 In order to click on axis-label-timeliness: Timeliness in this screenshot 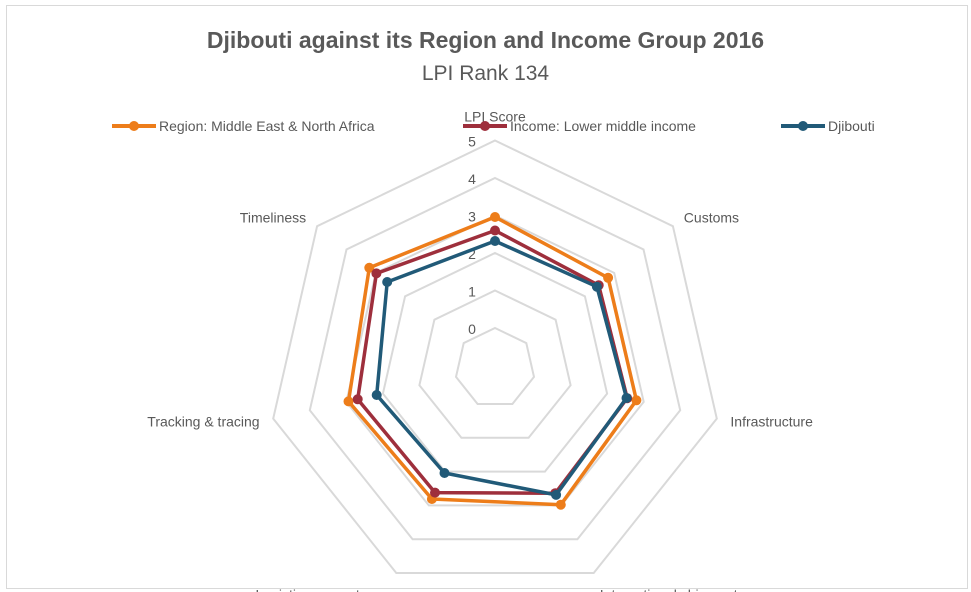, I will do `click(273, 217)`.